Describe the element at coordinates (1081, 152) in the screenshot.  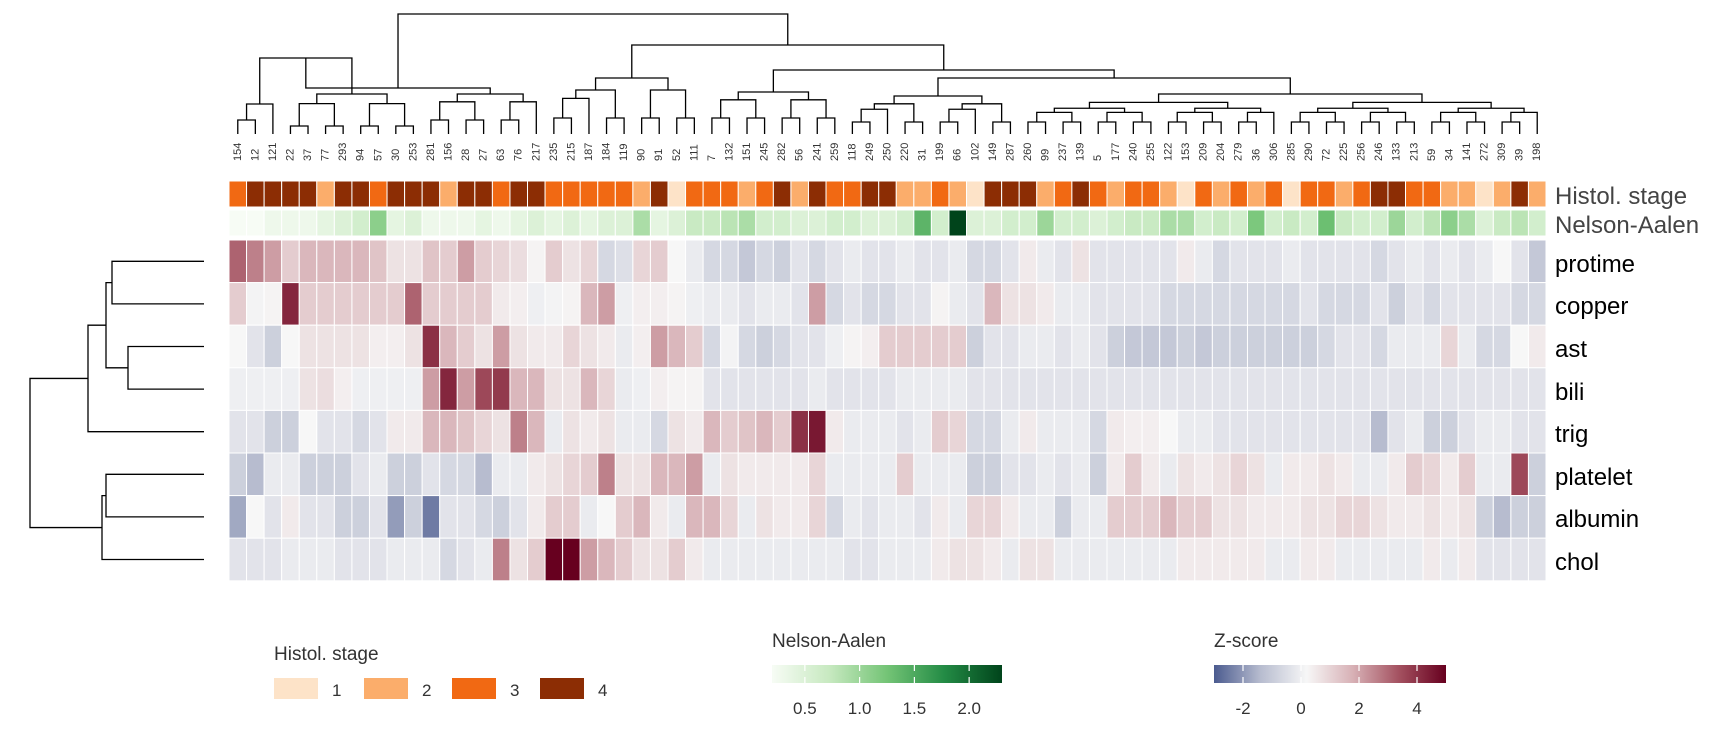
I see `column-label: 139` at that location.